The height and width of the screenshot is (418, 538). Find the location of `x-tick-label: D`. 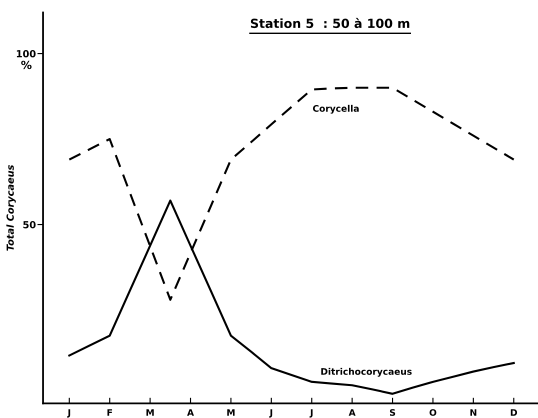

x-tick-label: D is located at coordinates (514, 412).